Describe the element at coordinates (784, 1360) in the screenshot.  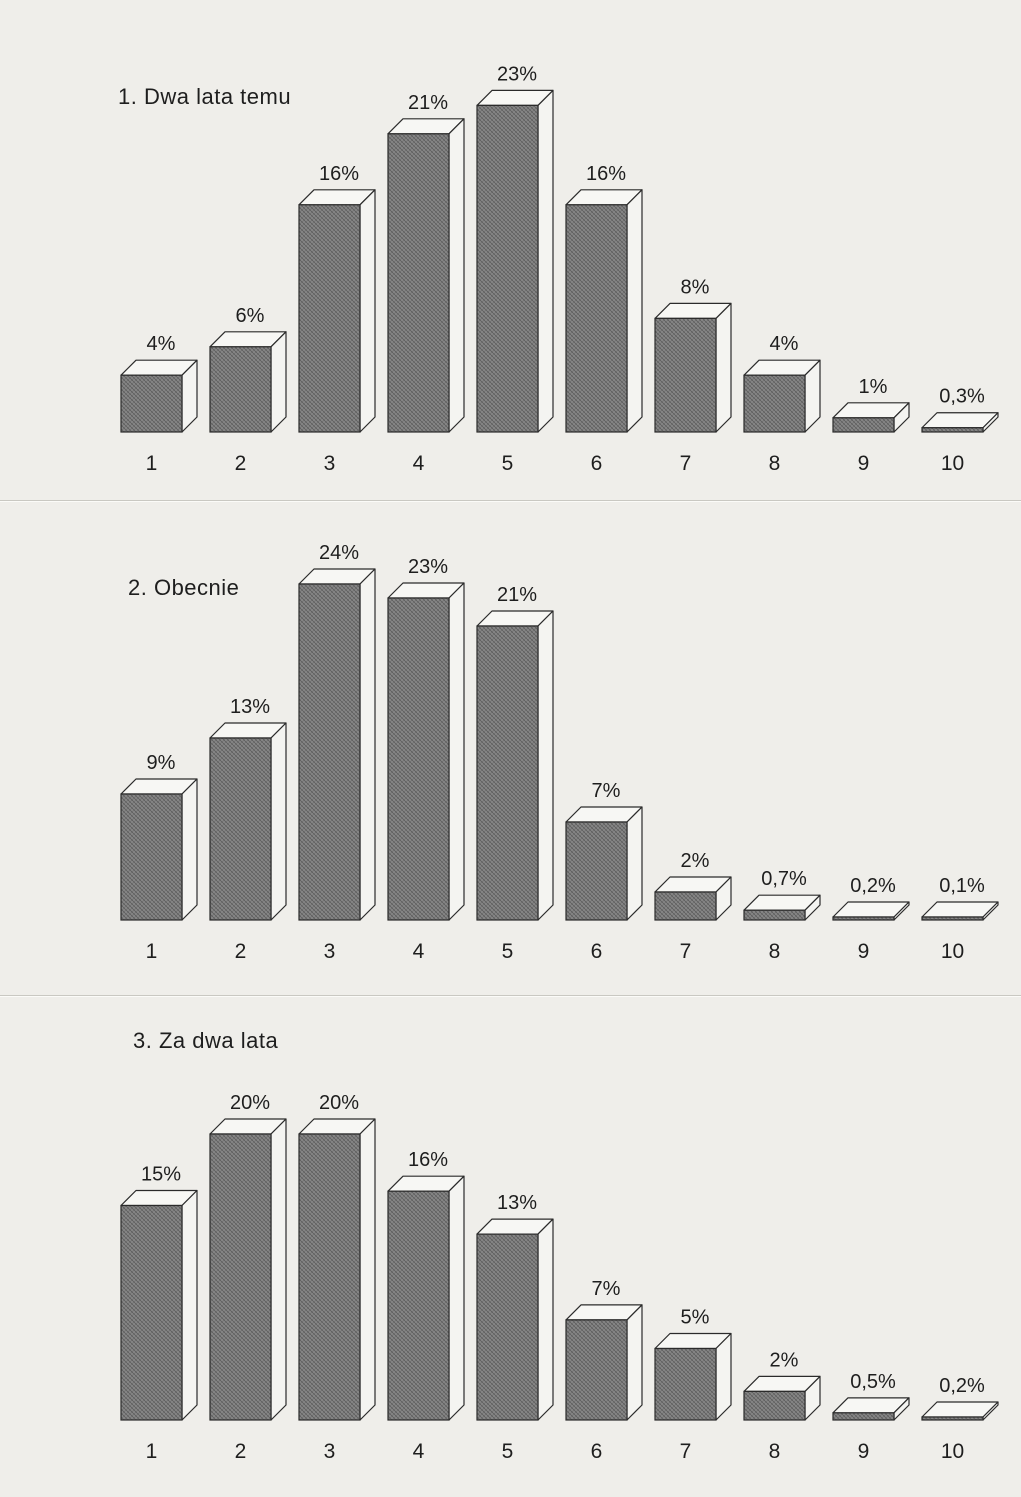
I see `bar-value-label: 2%` at that location.